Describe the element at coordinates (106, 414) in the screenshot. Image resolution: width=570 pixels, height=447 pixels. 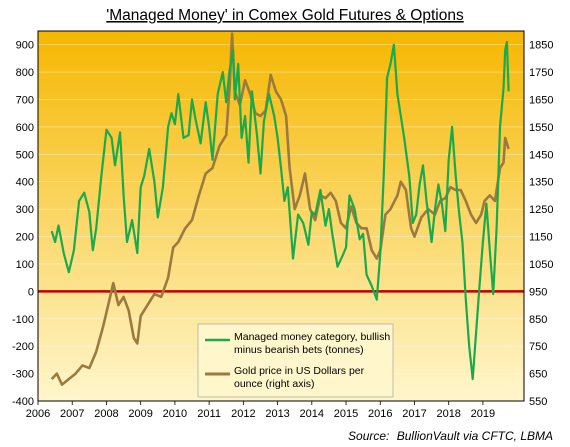
I see `x-tick-label: 2008` at that location.